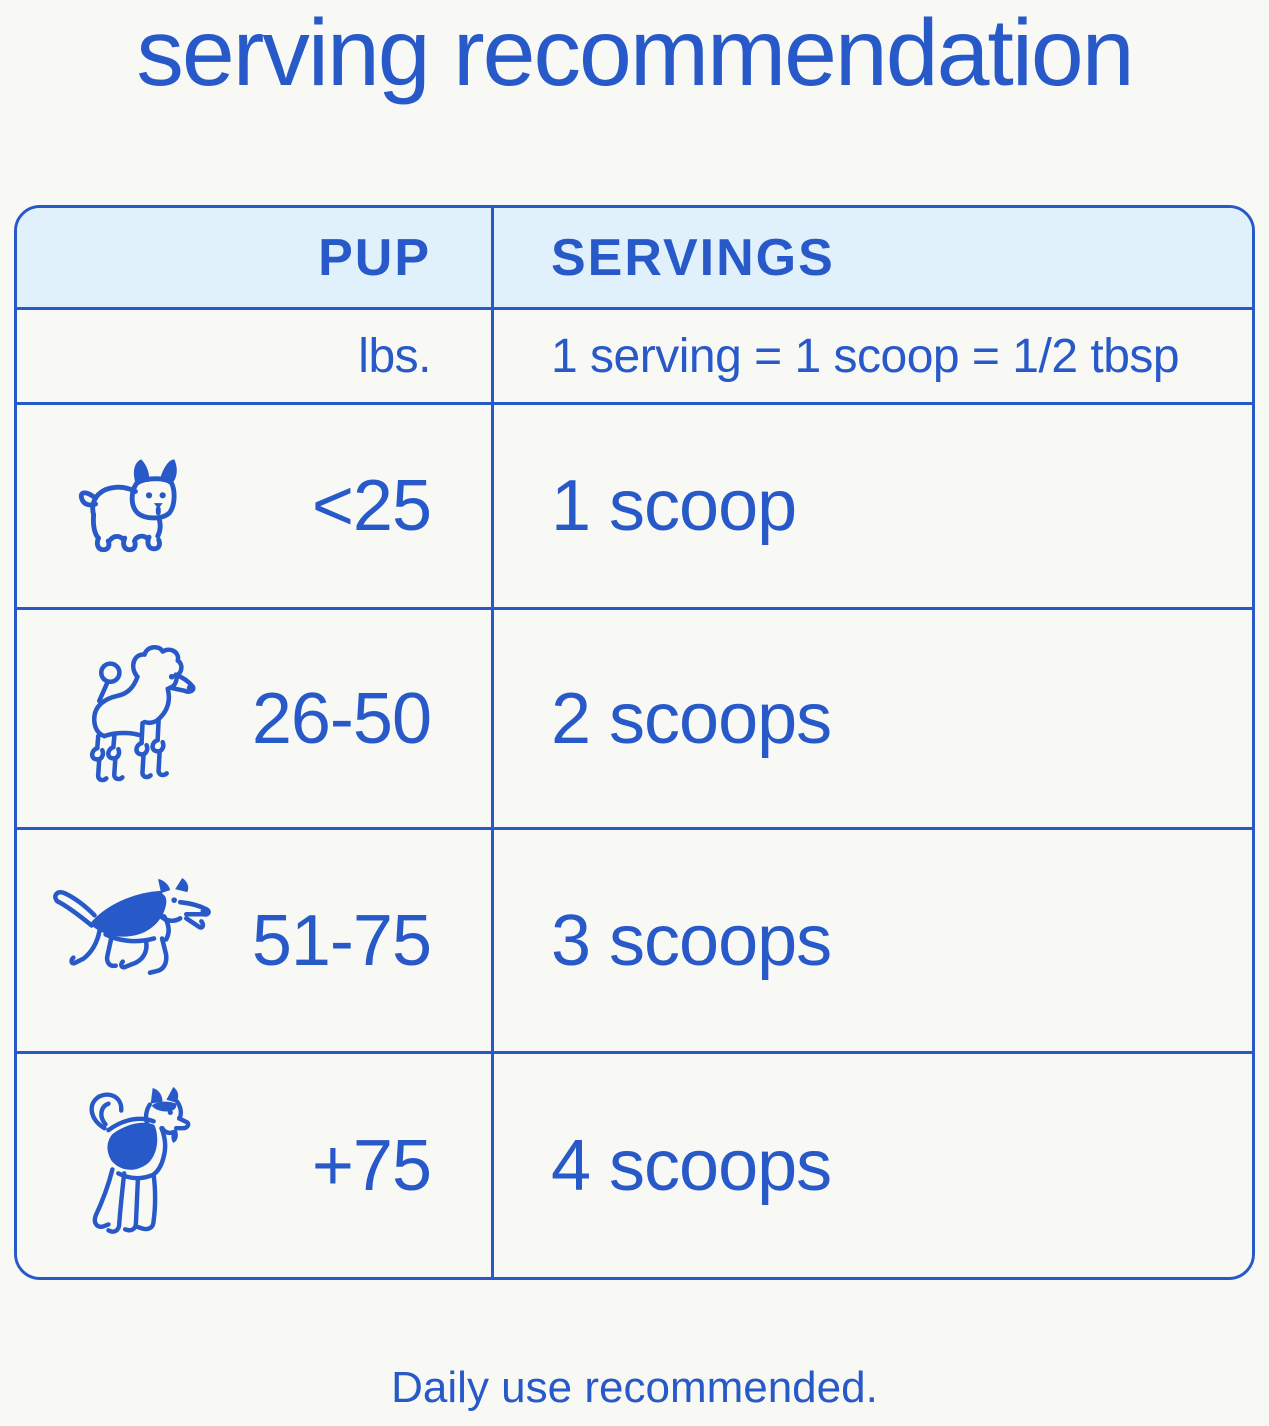 This screenshot has height=1426, width=1269. Describe the element at coordinates (341, 718) in the screenshot. I see `weight-range: 26-50` at that location.